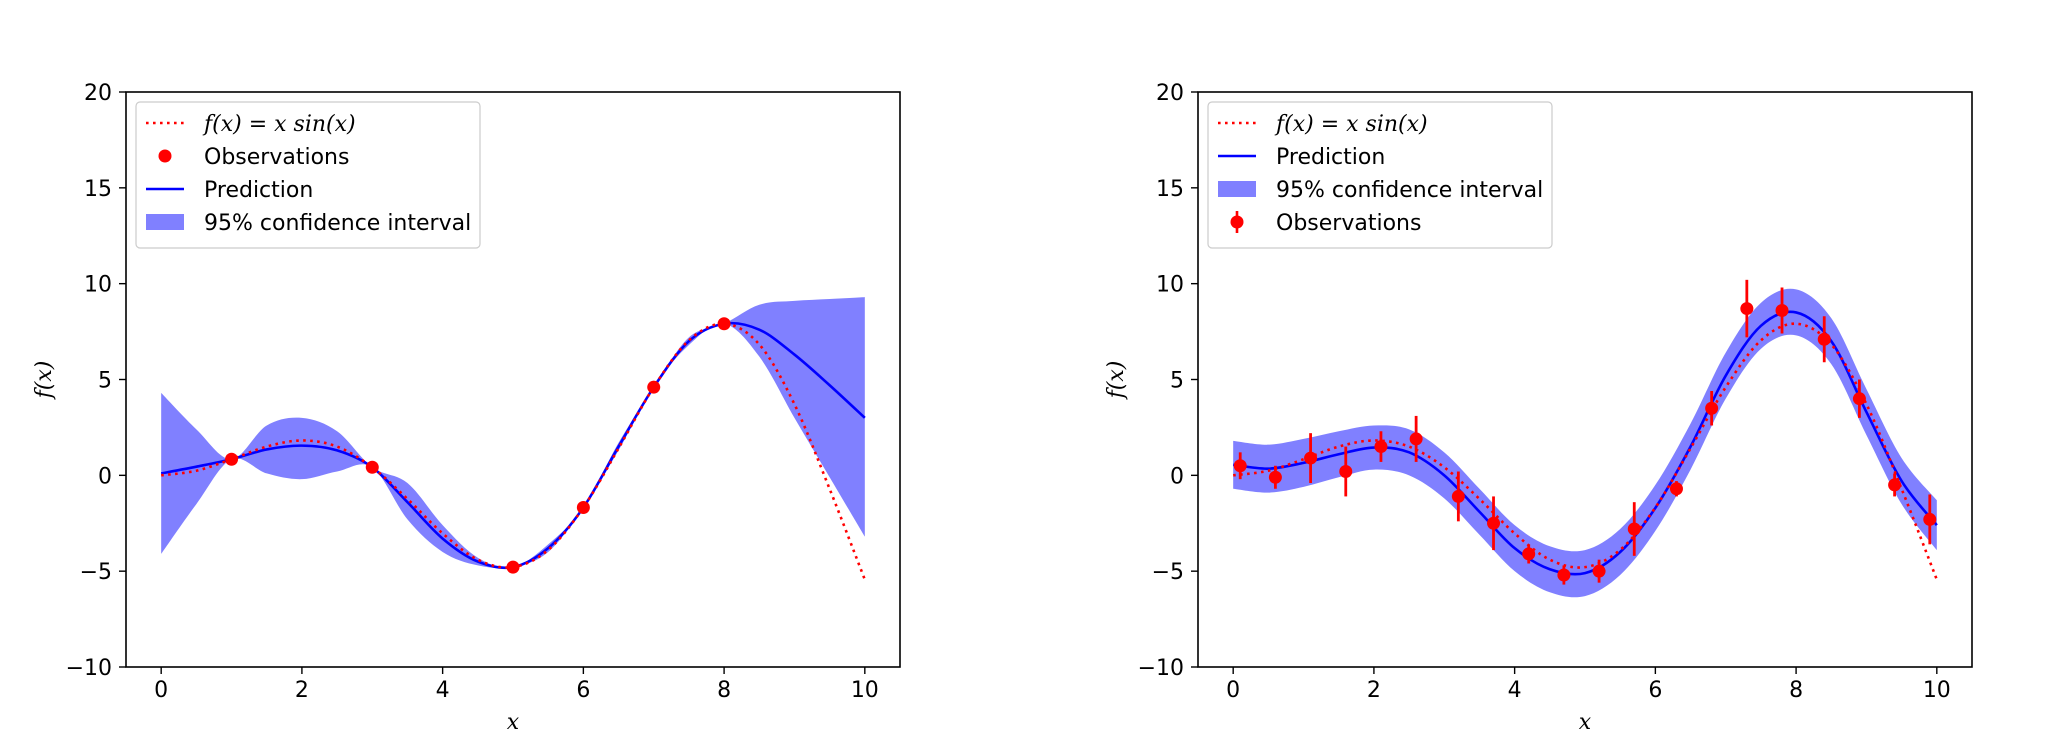  What do you see at coordinates (1170, 93) in the screenshot?
I see `right-y-tick-label: 20` at bounding box center [1170, 93].